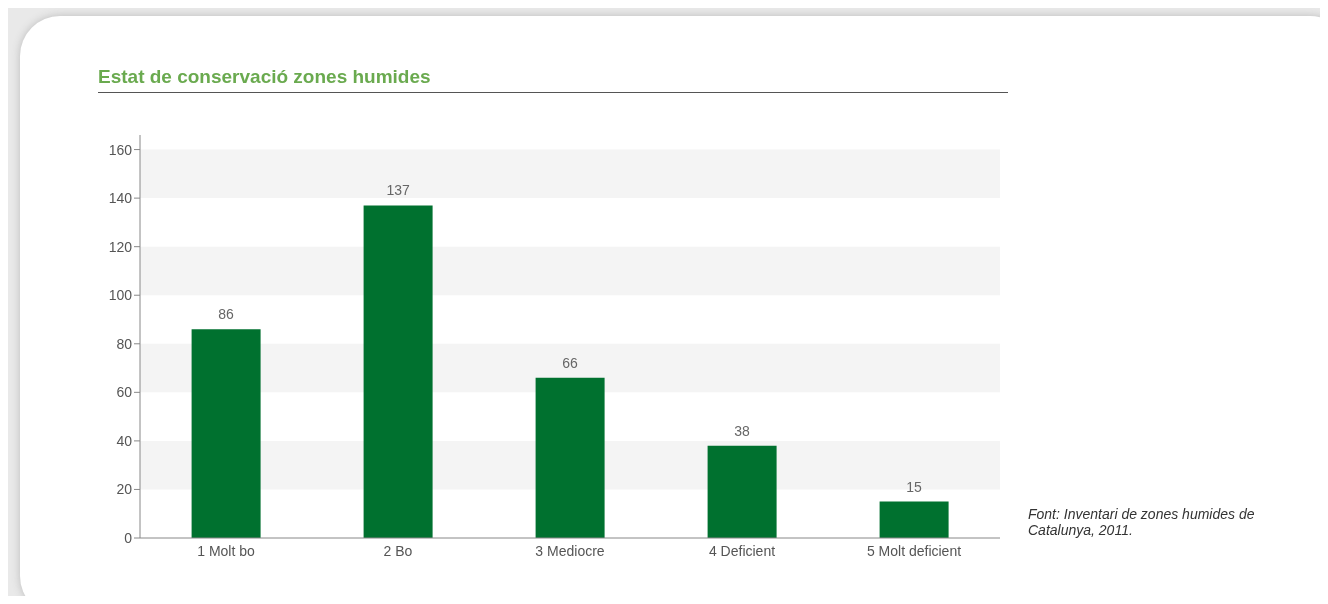 The image size is (1328, 604). I want to click on x-tick-label: 1 Molt bo, so click(226, 550).